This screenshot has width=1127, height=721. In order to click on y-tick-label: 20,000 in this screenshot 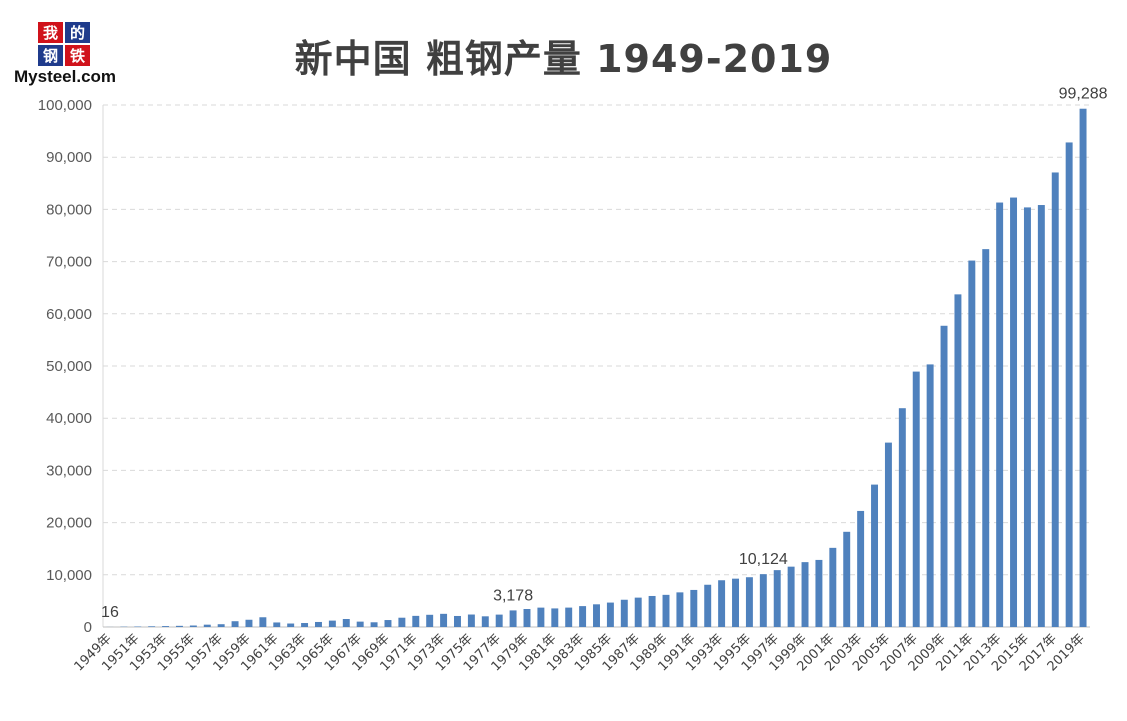, I will do `click(69, 523)`.